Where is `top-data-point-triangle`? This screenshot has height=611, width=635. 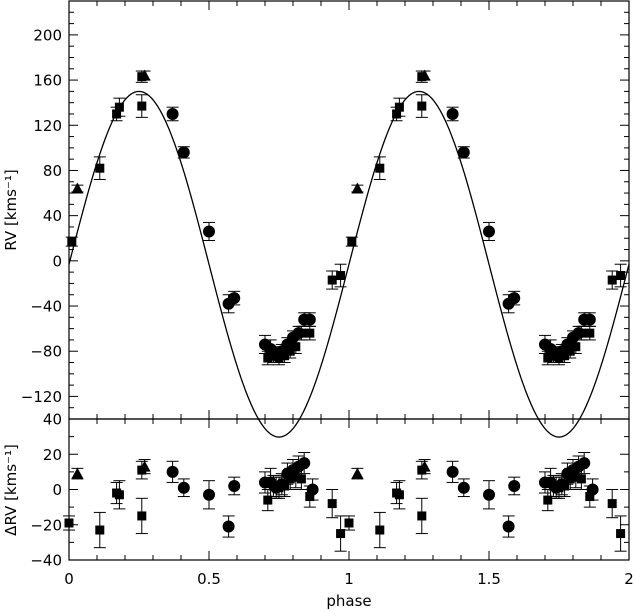 top-data-point-triangle is located at coordinates (77, 188).